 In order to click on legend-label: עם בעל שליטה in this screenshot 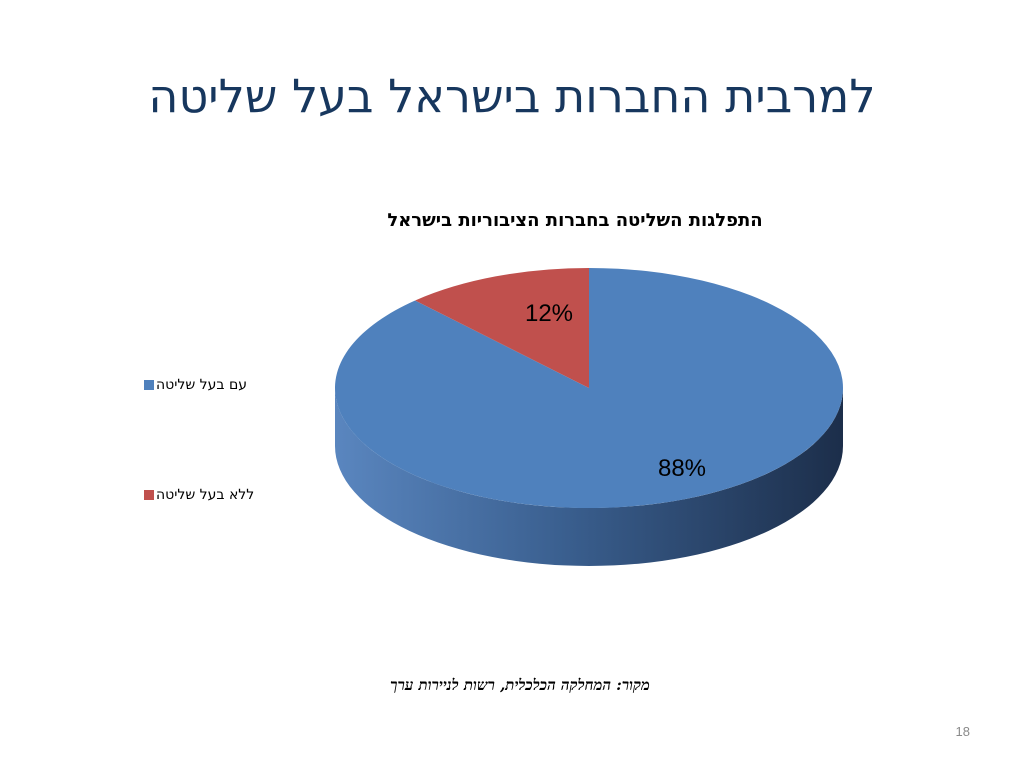, I will do `click(201, 385)`.